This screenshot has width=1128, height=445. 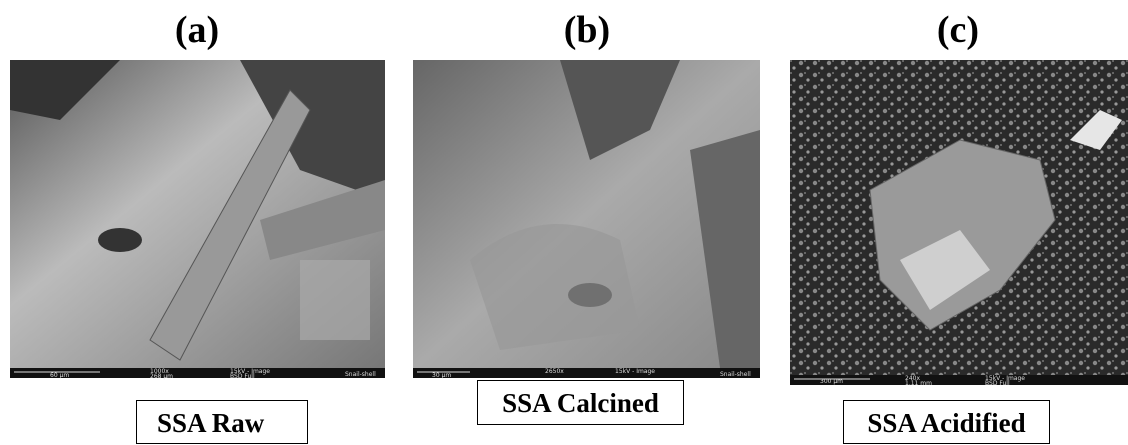 What do you see at coordinates (161, 376) in the screenshot?
I see `info-text: 268 µm` at bounding box center [161, 376].